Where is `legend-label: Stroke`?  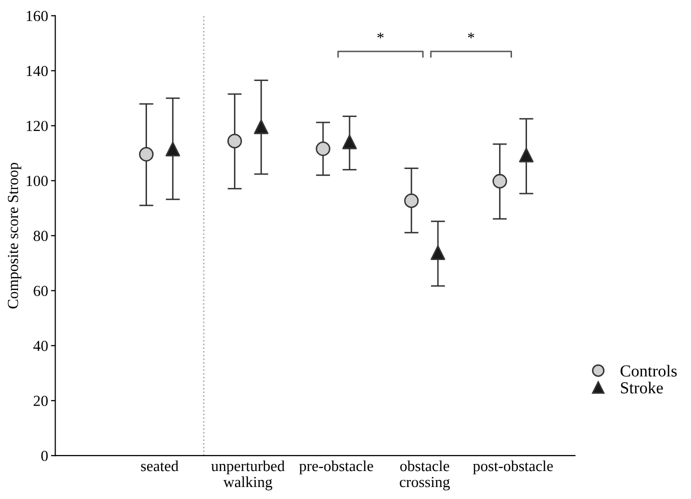 legend-label: Stroke is located at coordinates (642, 388).